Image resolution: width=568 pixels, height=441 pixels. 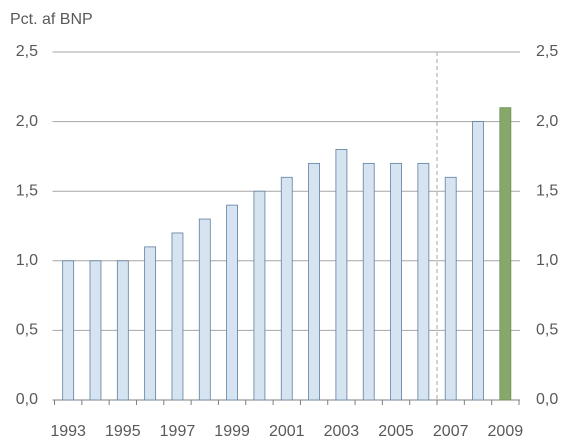 I want to click on y-tick-label: 0,5, so click(x=27, y=330).